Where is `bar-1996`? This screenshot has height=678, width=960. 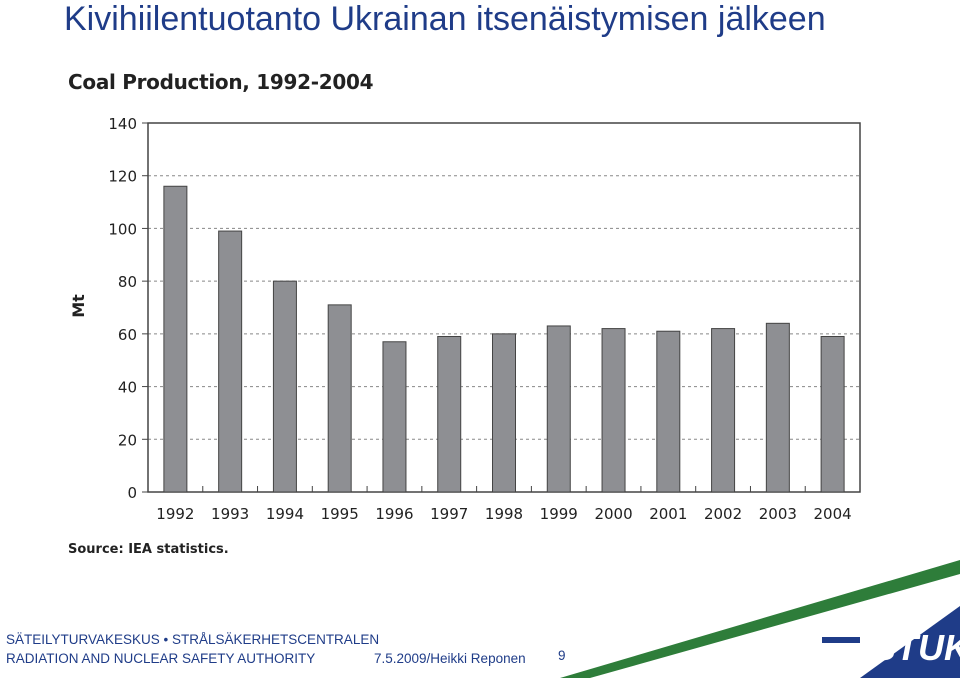
bar-1996 is located at coordinates (394, 417).